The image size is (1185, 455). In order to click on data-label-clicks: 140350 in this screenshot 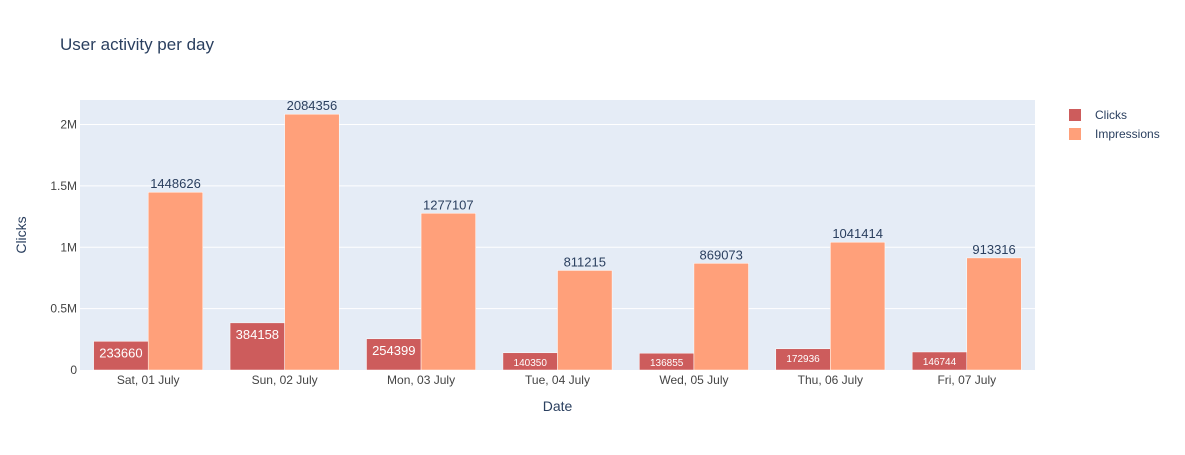, I will do `click(531, 363)`.